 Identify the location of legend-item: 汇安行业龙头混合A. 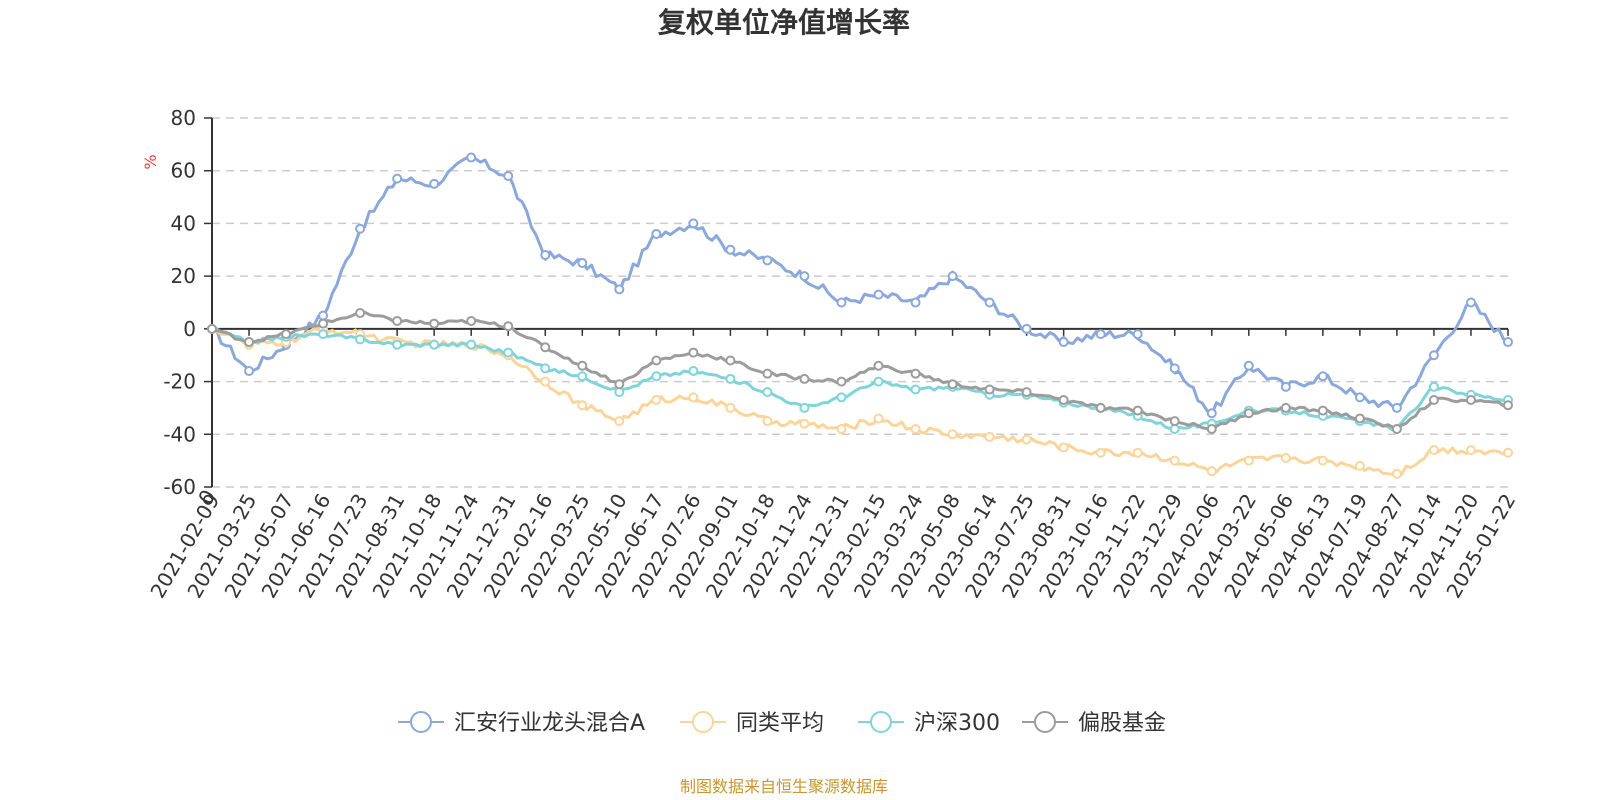
(521, 723).